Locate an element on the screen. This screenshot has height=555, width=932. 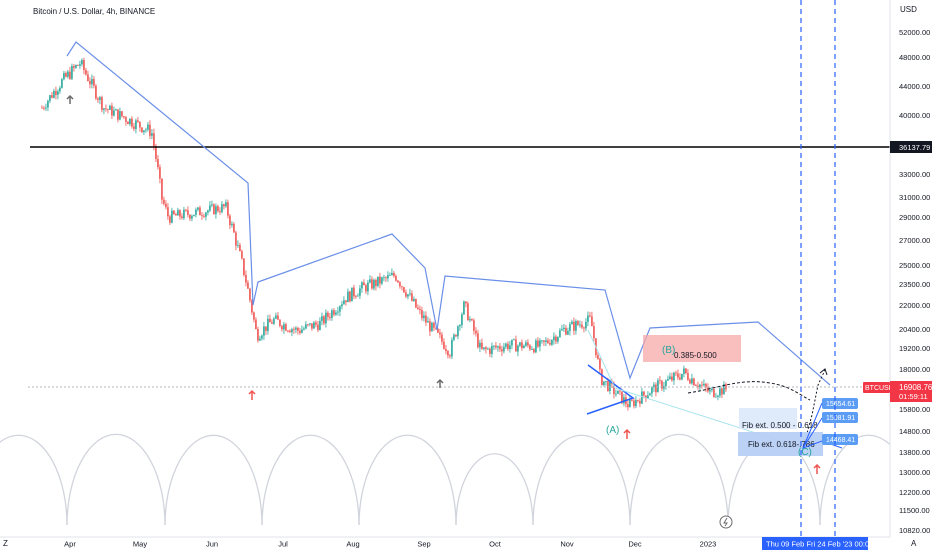
price-tick-label: 23500.00 is located at coordinates (914, 284).